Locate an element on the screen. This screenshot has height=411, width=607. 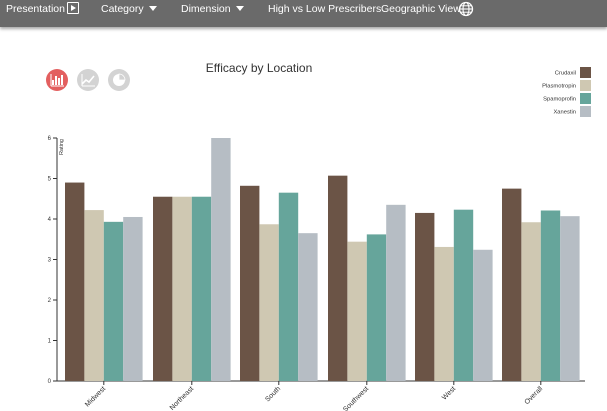
bar-crudaxil-northeast is located at coordinates (163, 288).